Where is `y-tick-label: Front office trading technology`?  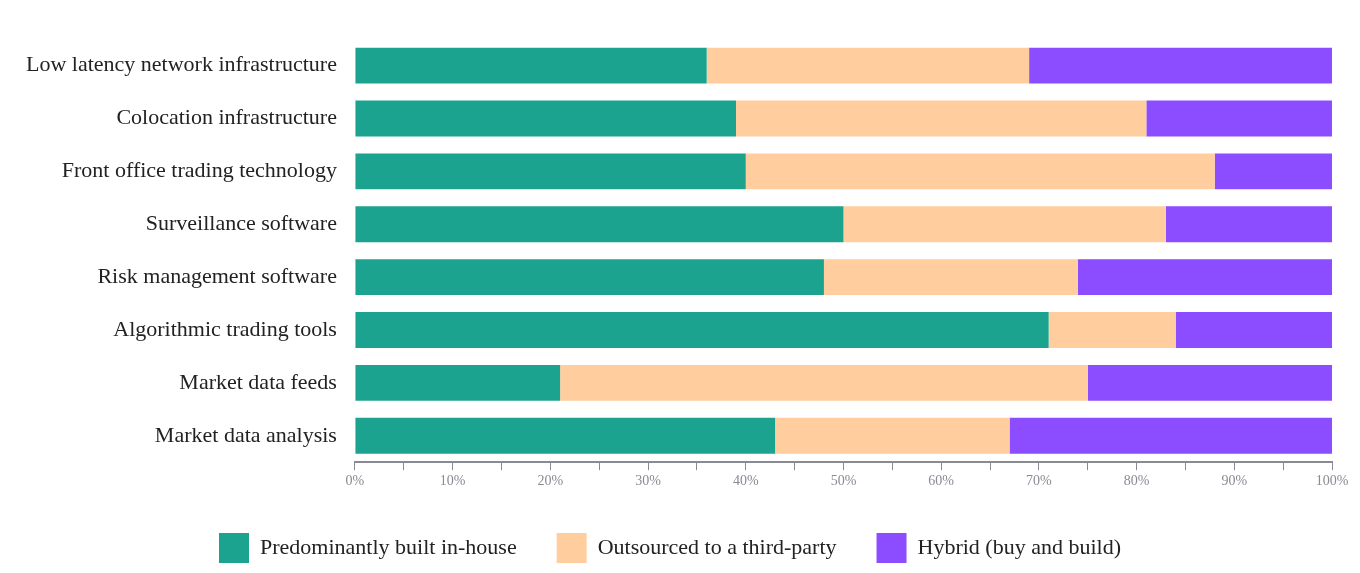
y-tick-label: Front office trading technology is located at coordinates (199, 170).